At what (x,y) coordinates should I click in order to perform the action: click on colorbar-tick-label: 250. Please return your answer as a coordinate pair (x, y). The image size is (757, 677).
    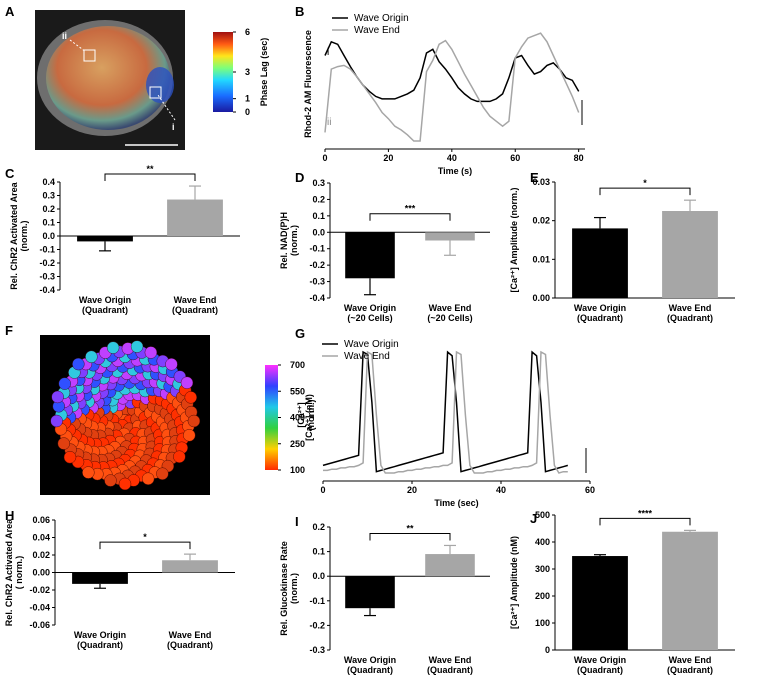
    Looking at the image, I should click on (297, 444).